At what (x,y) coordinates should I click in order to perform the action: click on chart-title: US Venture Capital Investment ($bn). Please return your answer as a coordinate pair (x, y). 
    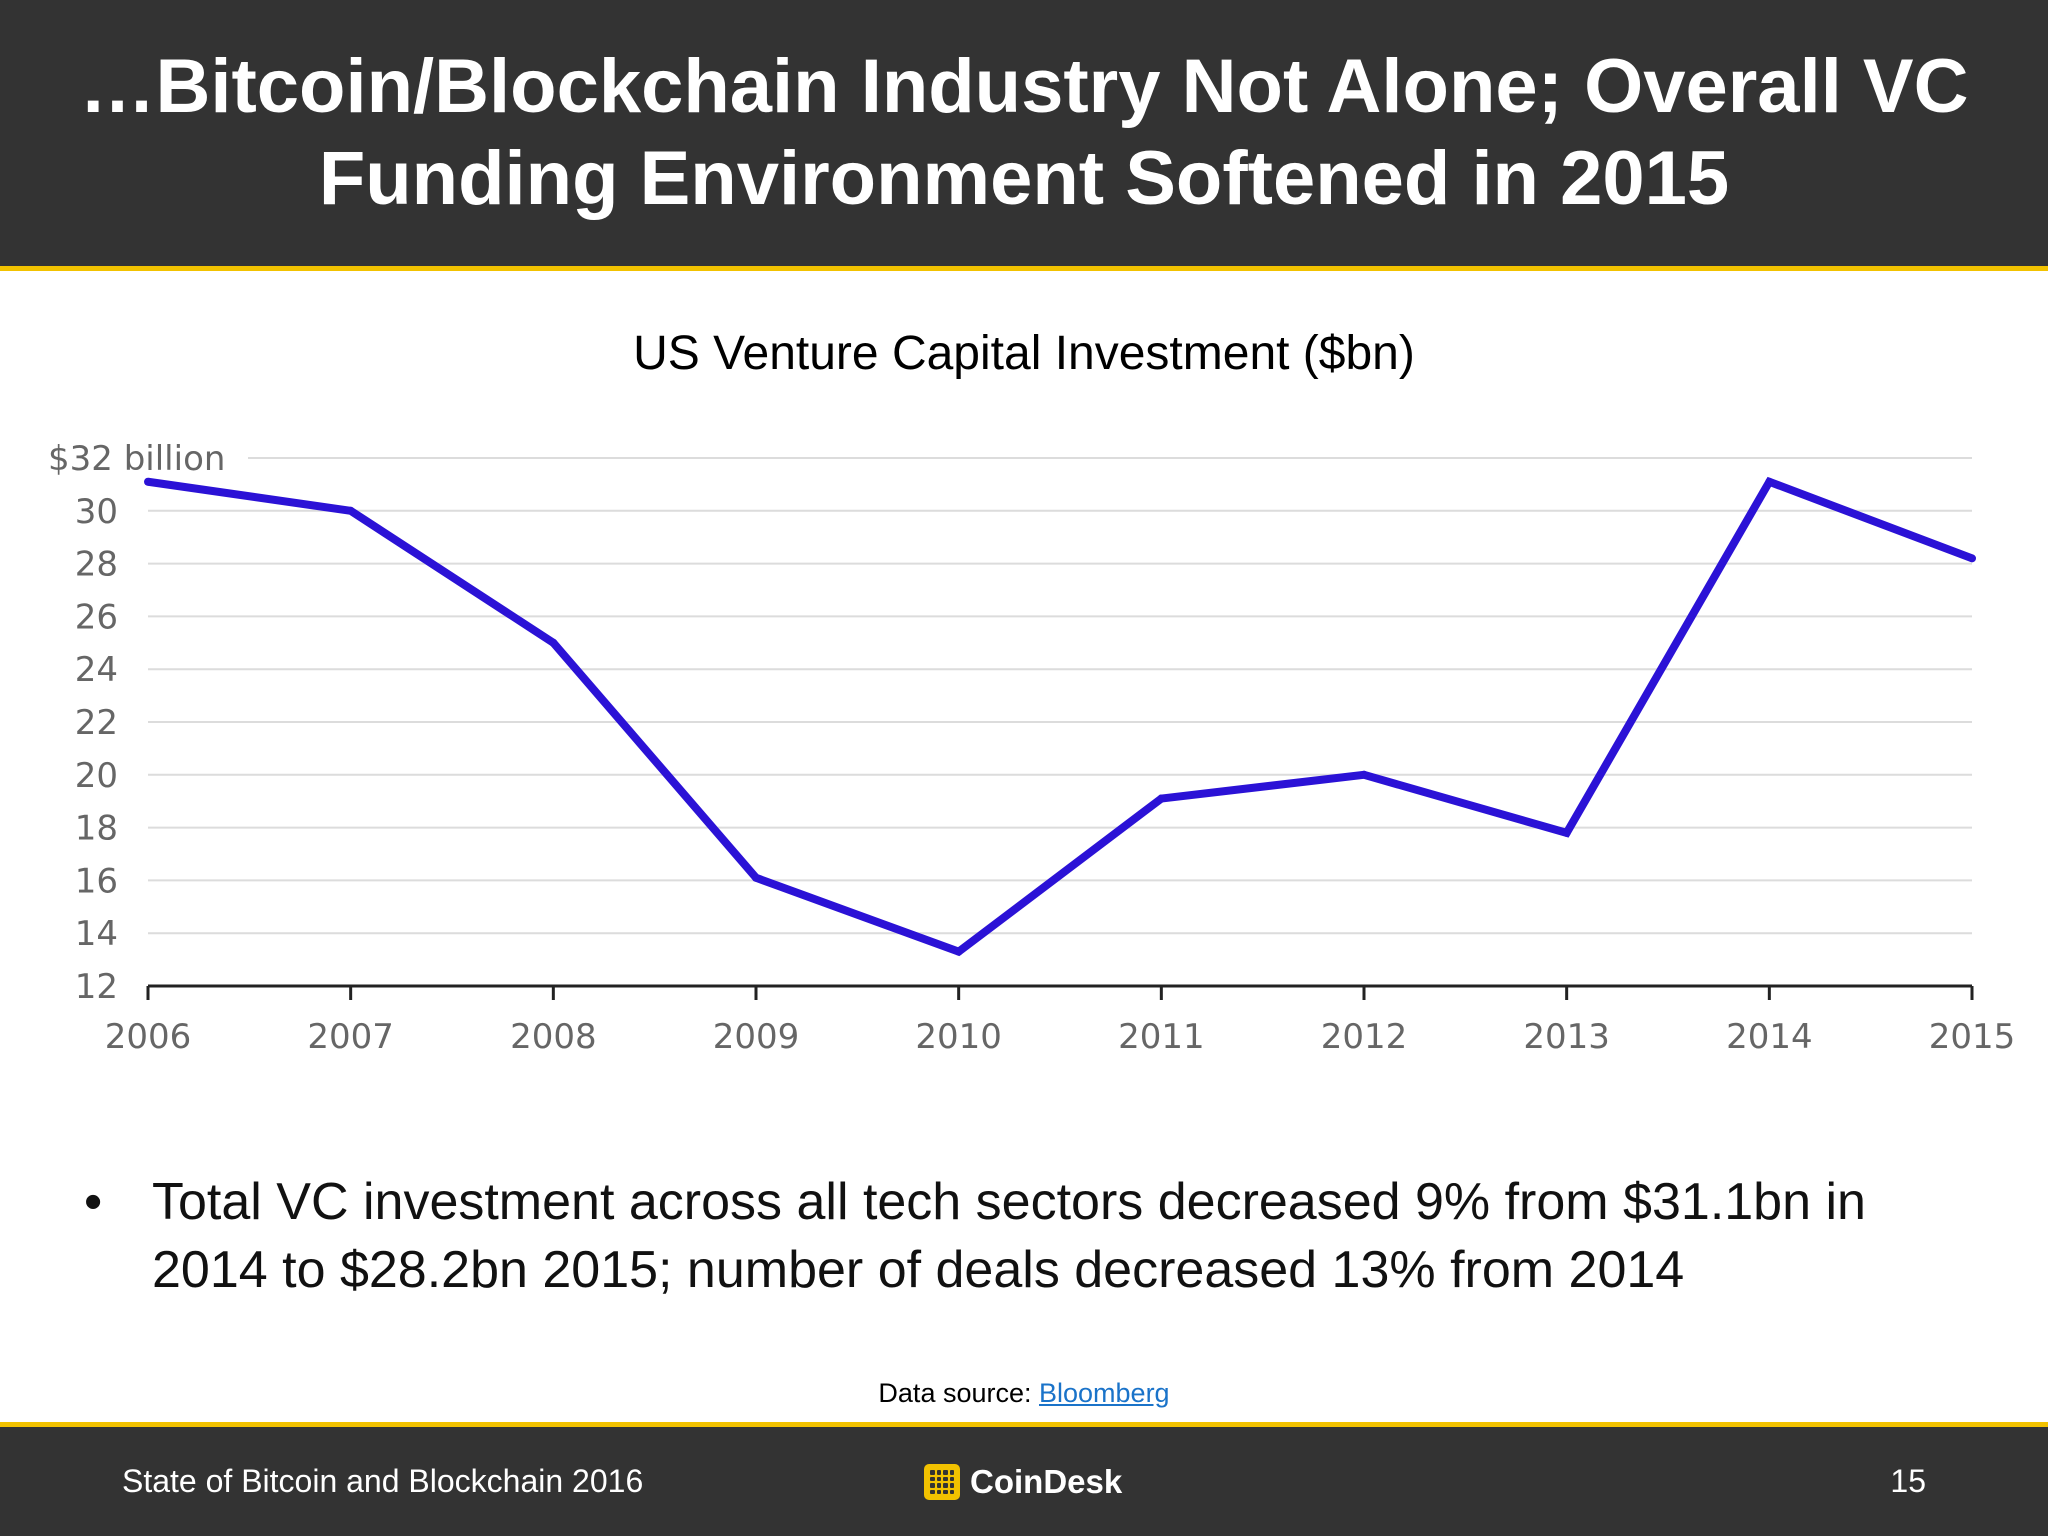
    Looking at the image, I should click on (1024, 353).